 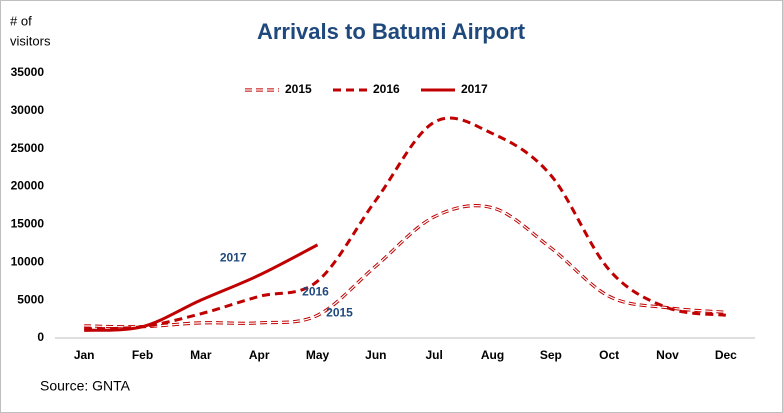 I want to click on x-tick-label: Aug, so click(x=492, y=355).